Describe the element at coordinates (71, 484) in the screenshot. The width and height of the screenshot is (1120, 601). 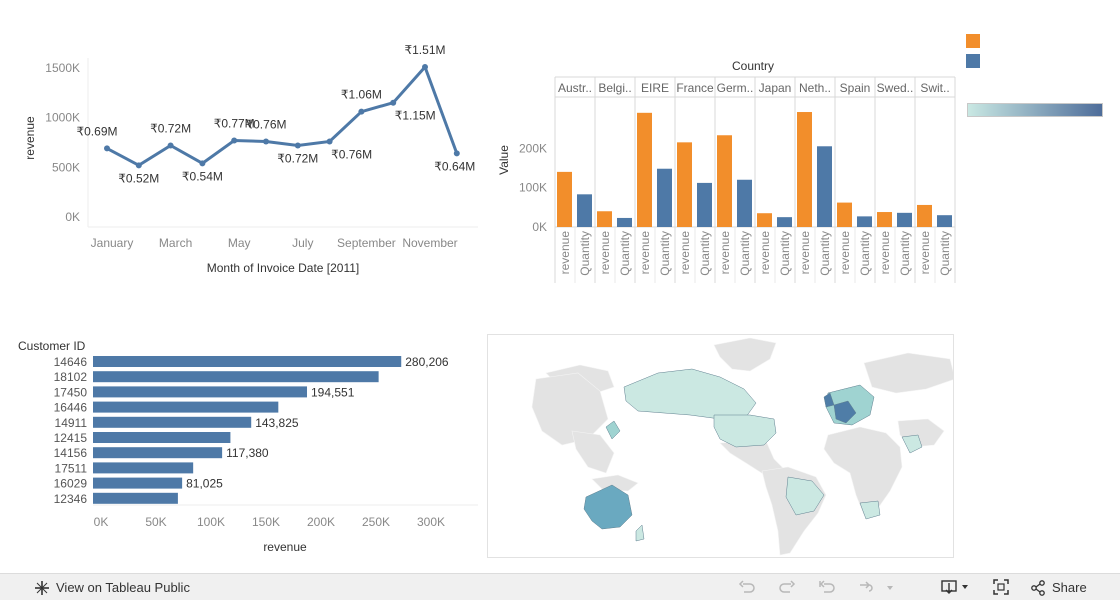
I see `customer-id-label: 16029` at that location.